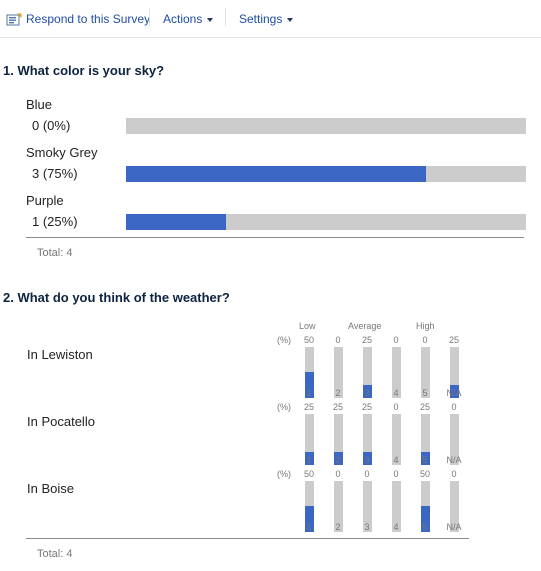 The height and width of the screenshot is (571, 541). I want to click on scale-high-label: High, so click(425, 326).